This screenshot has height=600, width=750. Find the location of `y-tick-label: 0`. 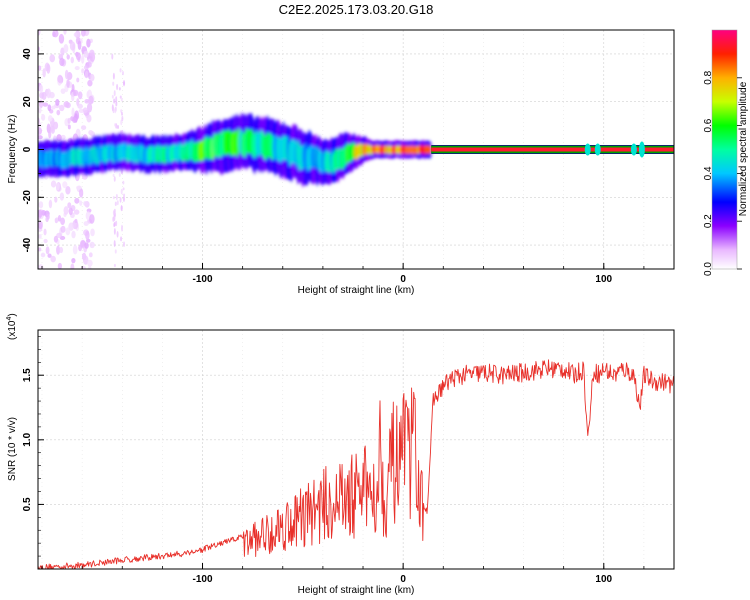

y-tick-label: 0 is located at coordinates (27, 149).